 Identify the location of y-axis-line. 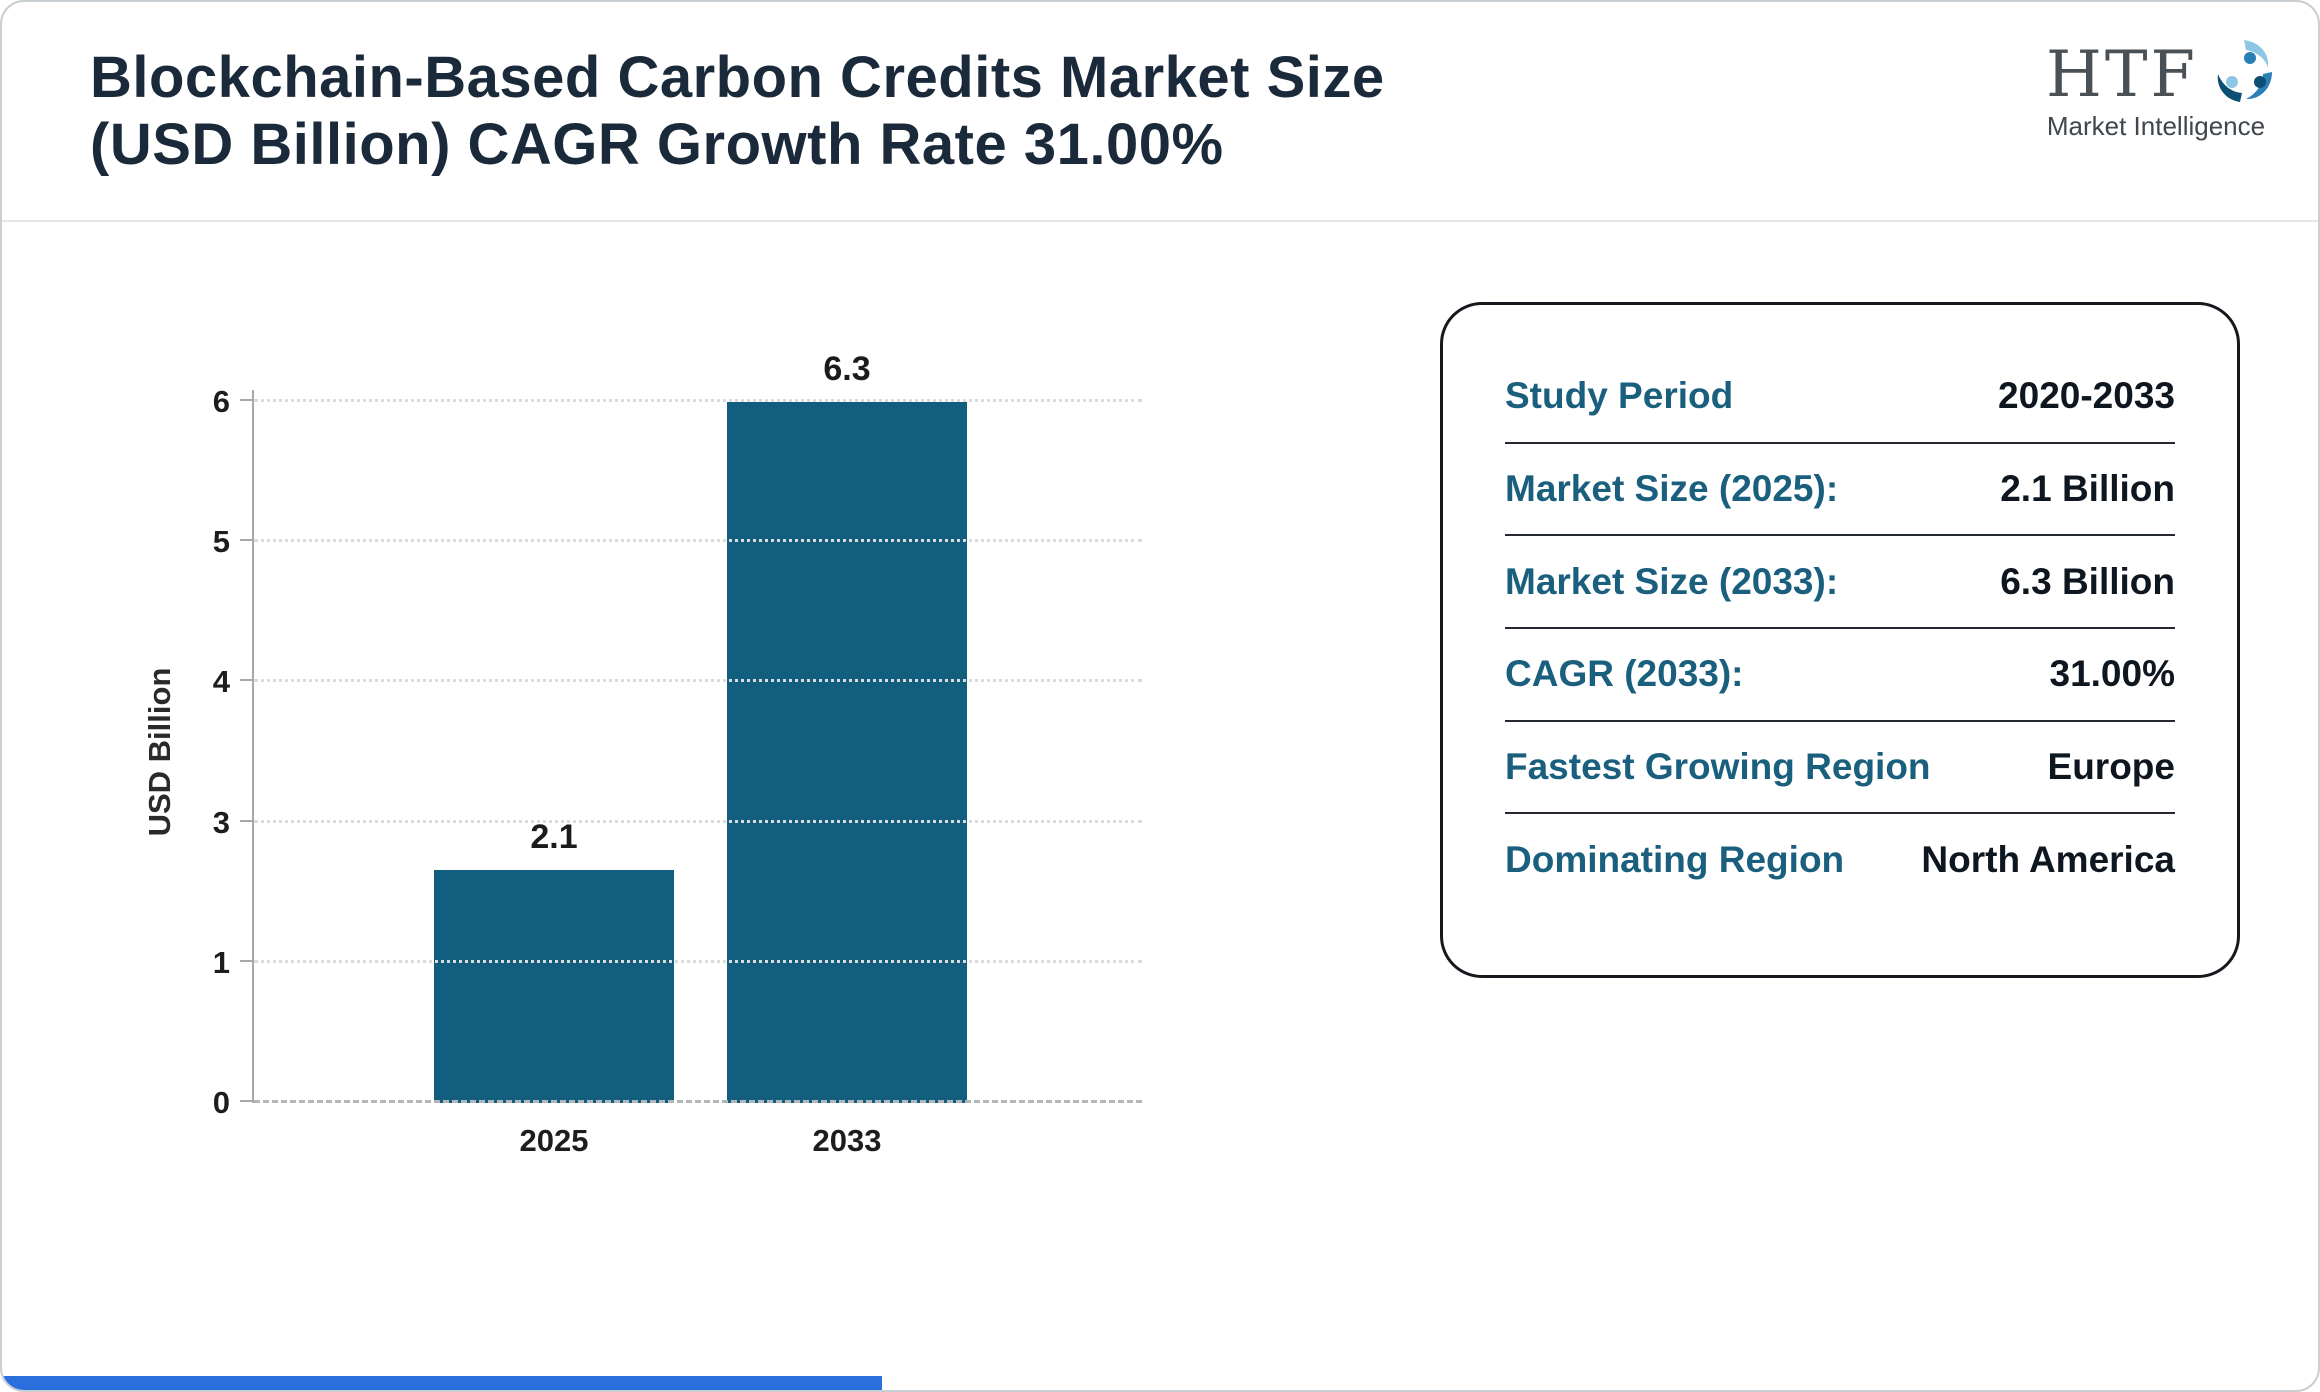
(253, 746).